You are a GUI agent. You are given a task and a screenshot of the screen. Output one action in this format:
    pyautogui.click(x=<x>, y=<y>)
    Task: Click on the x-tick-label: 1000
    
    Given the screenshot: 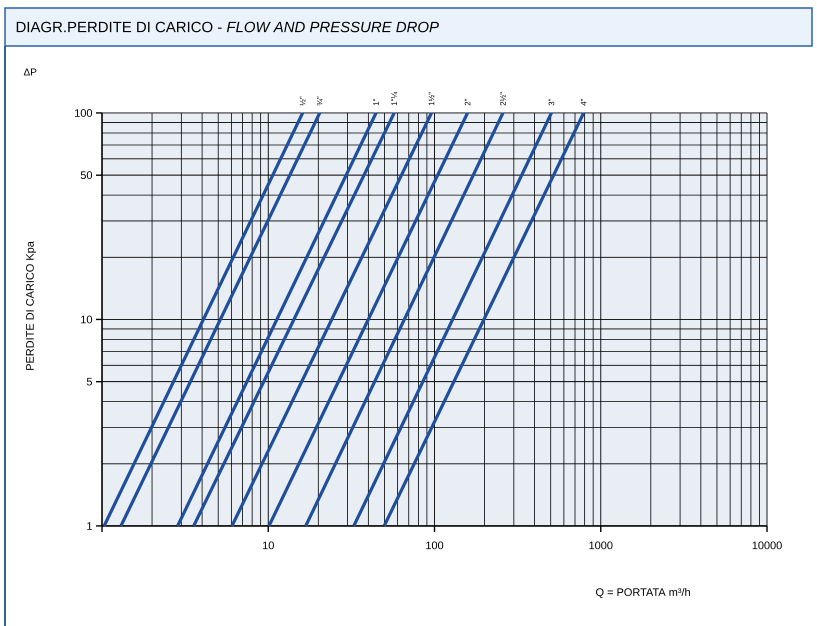 What is the action you would take?
    pyautogui.click(x=601, y=546)
    